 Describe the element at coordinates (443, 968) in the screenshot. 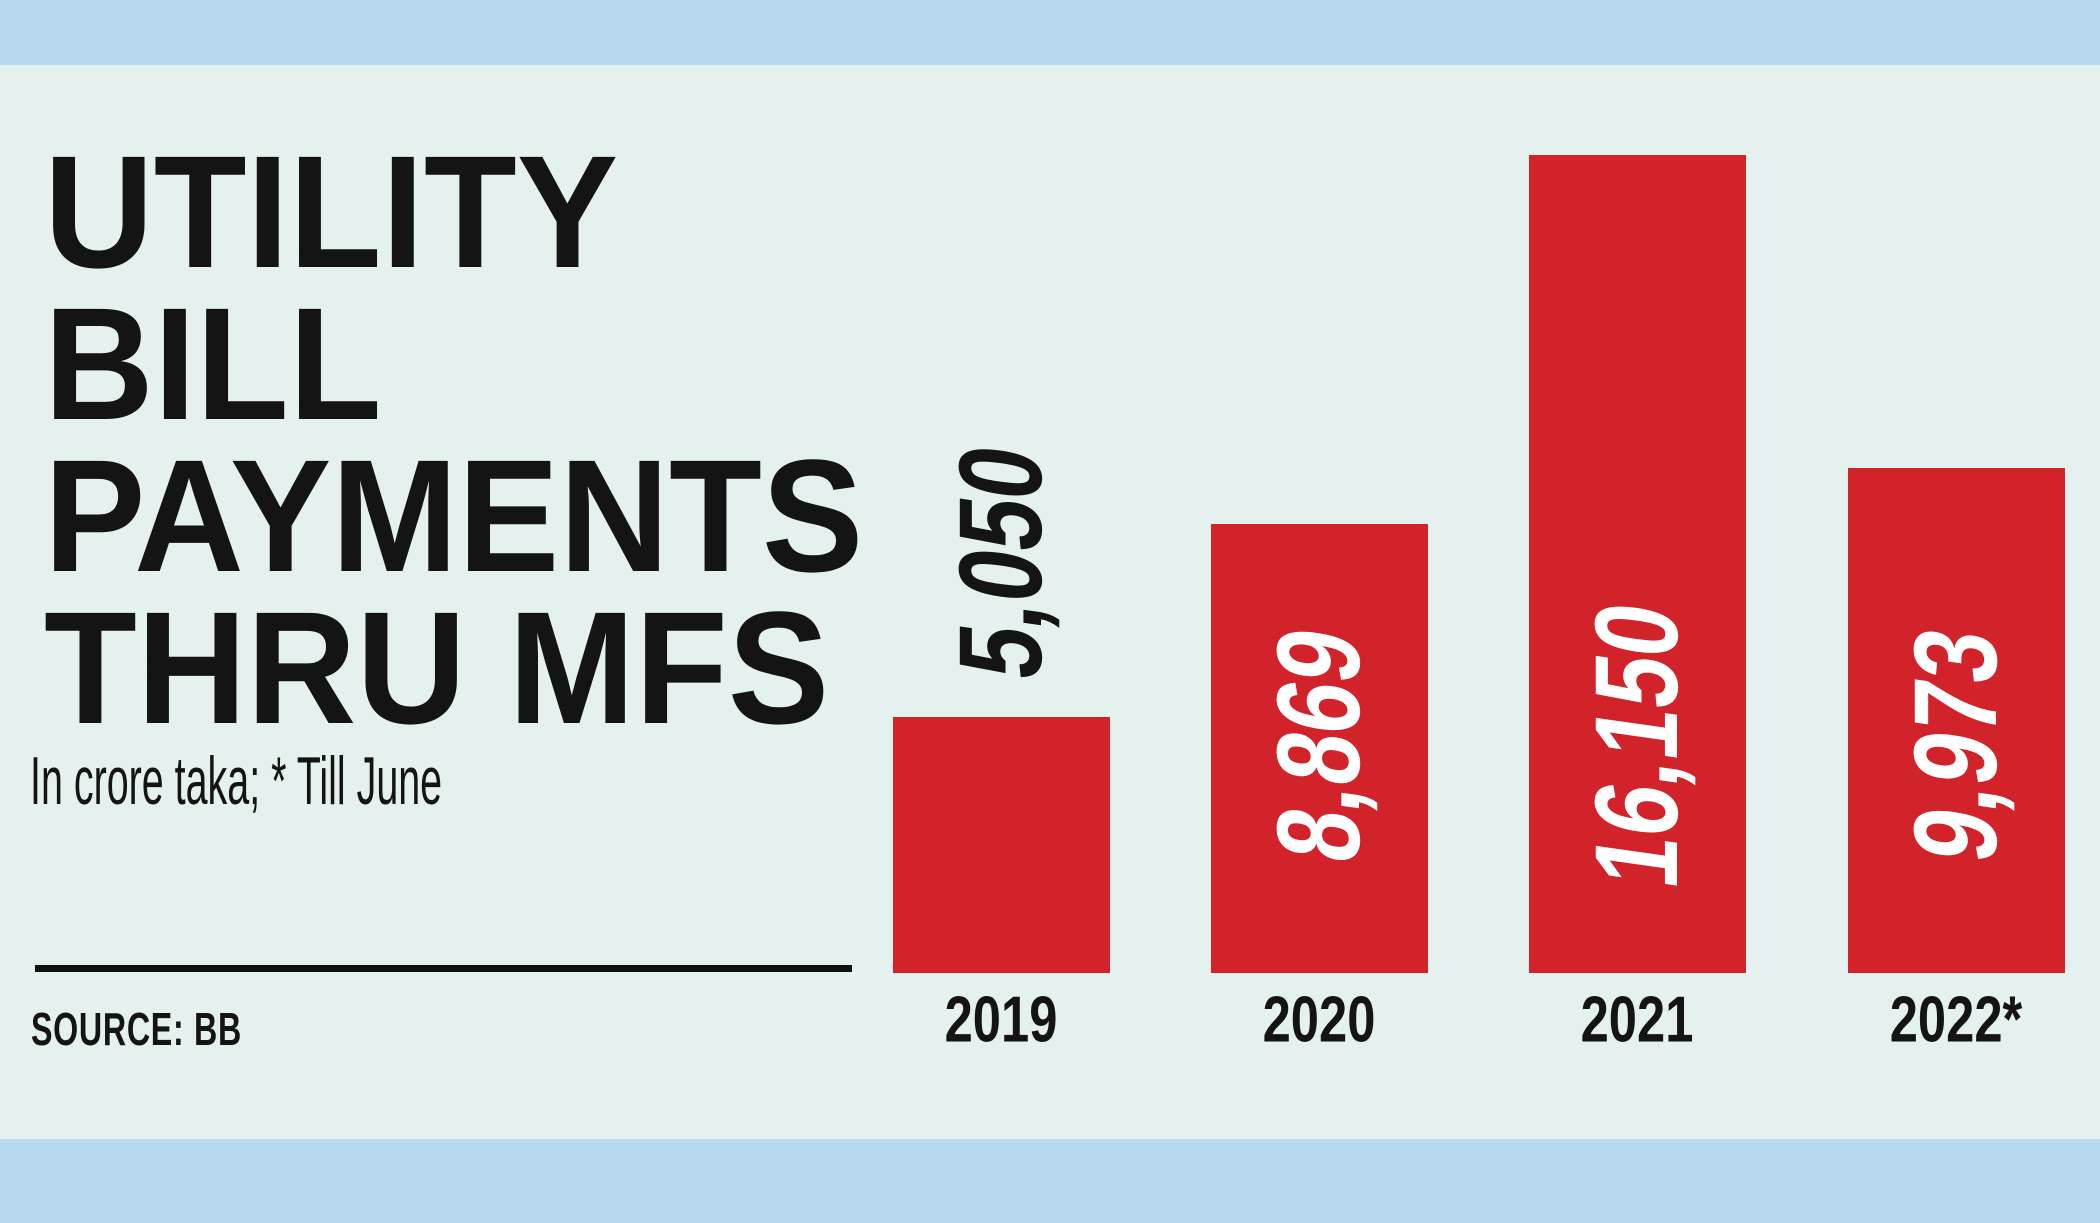

I see `divider-rule` at that location.